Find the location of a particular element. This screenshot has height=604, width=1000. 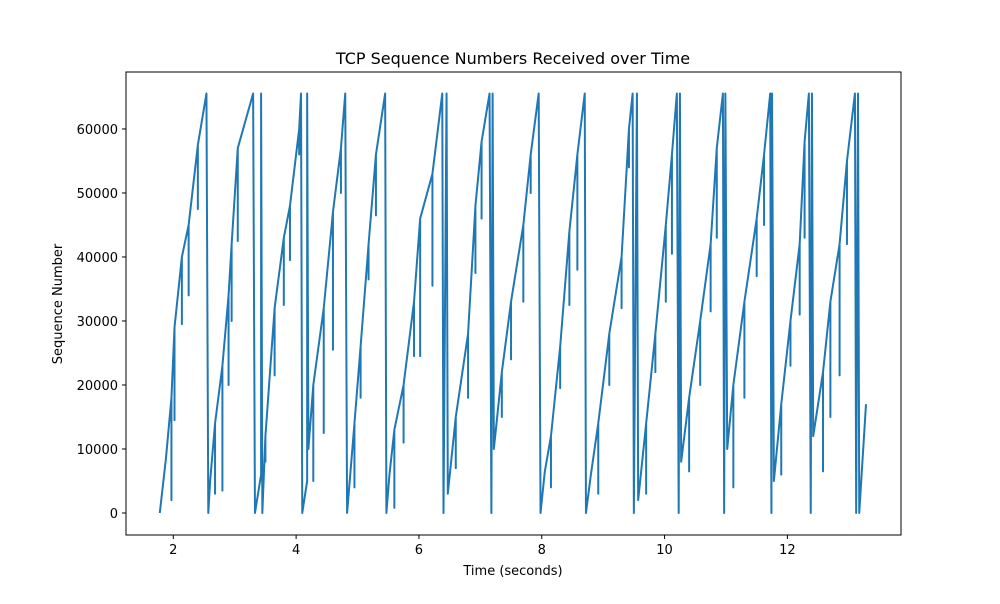

y-tick-label: 60000 is located at coordinates (97, 130).